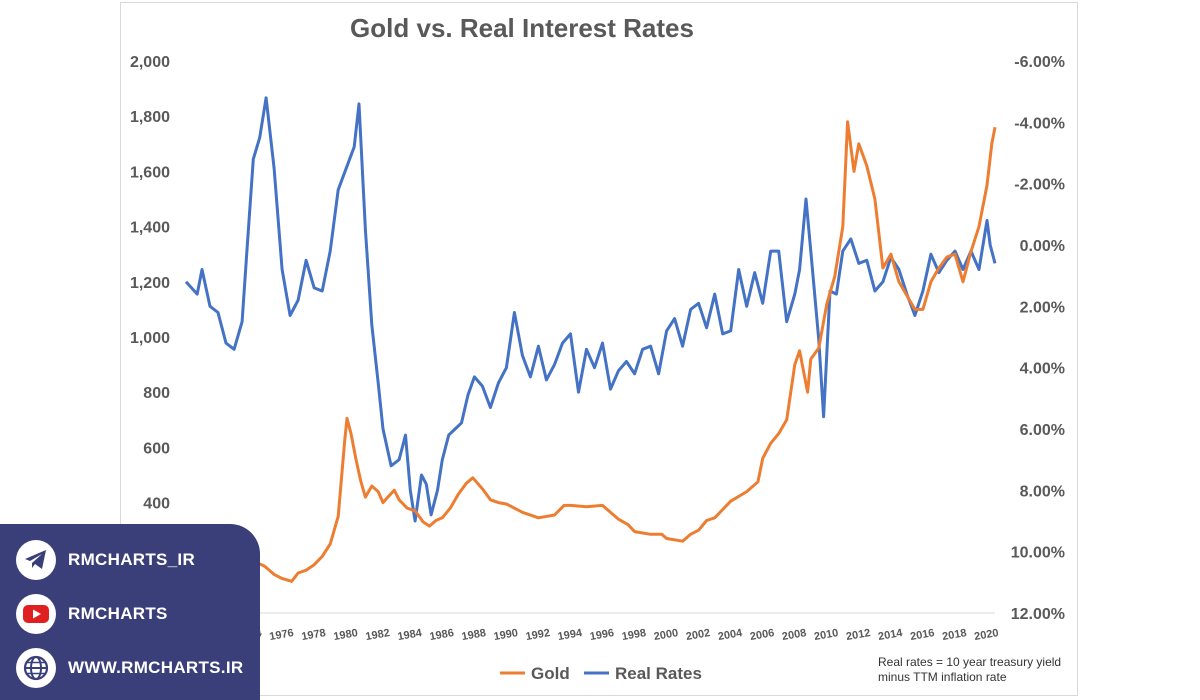 This screenshot has height=700, width=1200. What do you see at coordinates (314, 635) in the screenshot?
I see `x-tick-label: 1978` at bounding box center [314, 635].